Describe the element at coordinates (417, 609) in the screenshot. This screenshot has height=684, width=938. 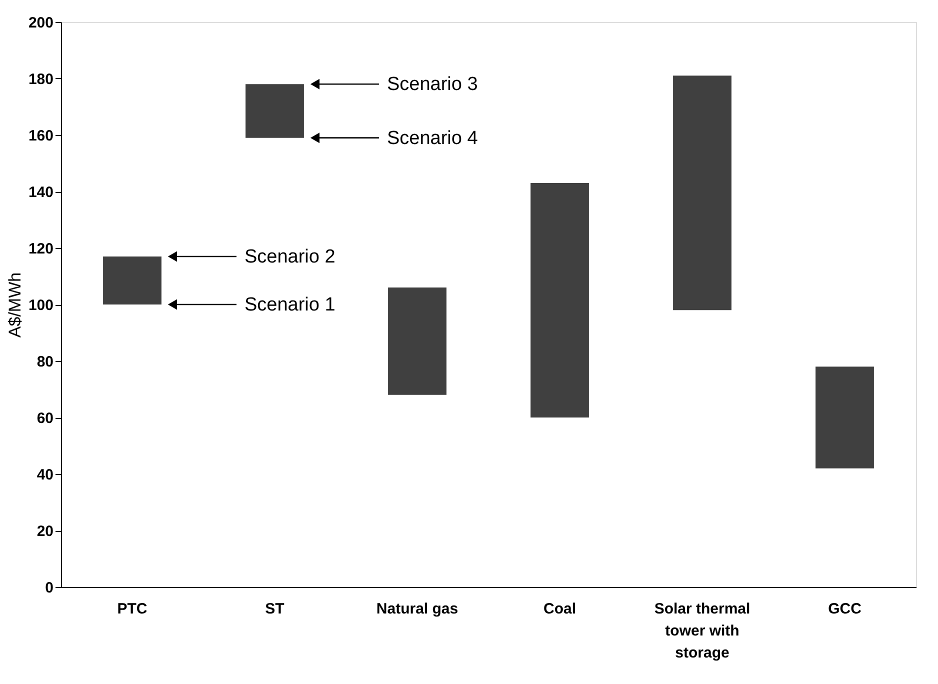
I see `x-tick-label: Natural gas` at that location.